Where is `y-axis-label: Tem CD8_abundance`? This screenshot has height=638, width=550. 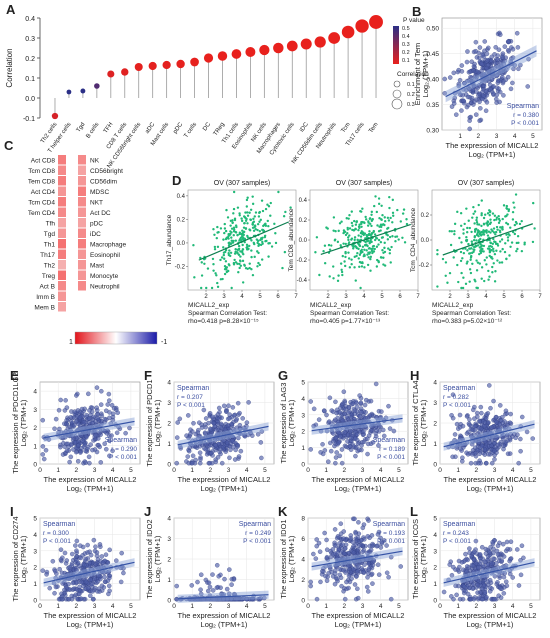 y-axis-label: Tem CD8_abundance is located at coordinates (291, 239).